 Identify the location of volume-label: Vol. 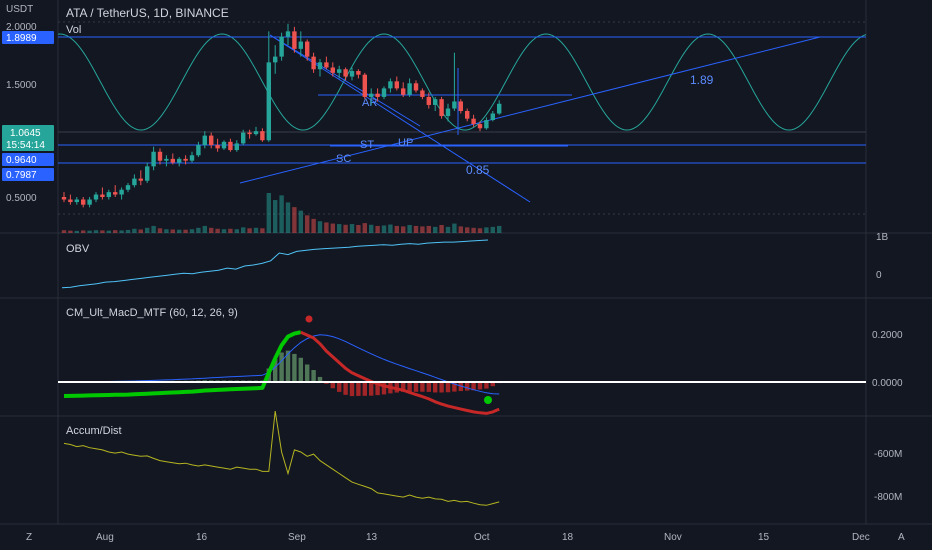
(73, 30).